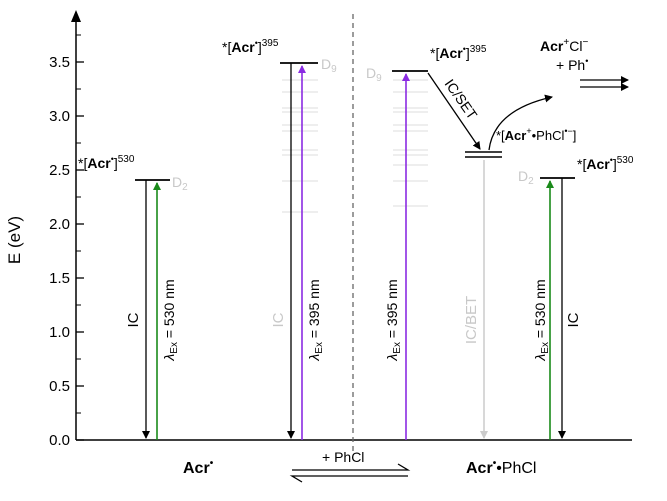  I want to click on arrow-ic-set, so click(454, 111).